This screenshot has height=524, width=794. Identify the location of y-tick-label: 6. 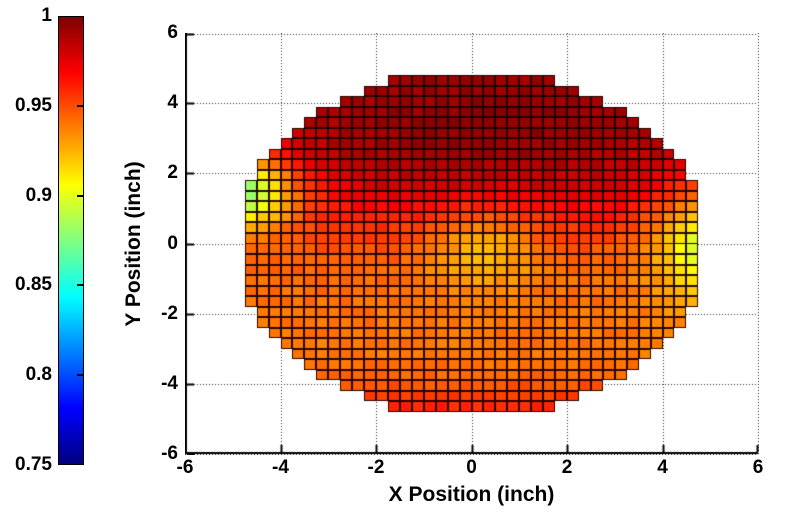
(172, 32).